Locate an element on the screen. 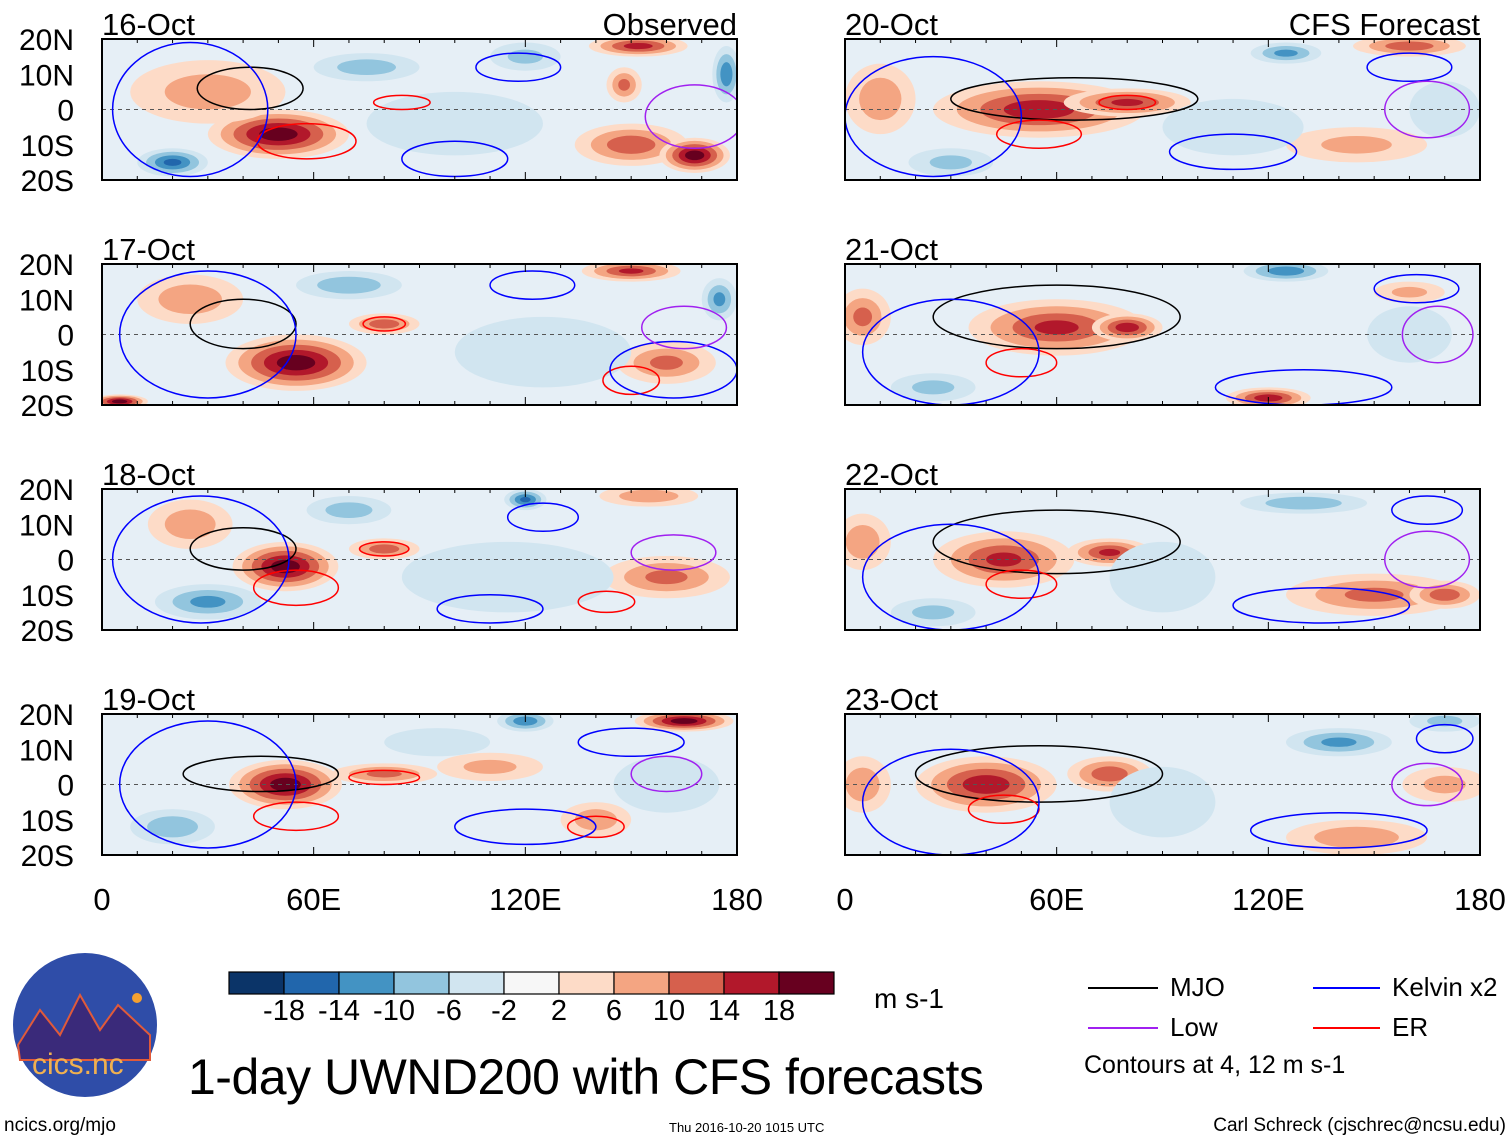 This screenshot has height=1142, width=1510. colorbar is located at coordinates (531, 983).